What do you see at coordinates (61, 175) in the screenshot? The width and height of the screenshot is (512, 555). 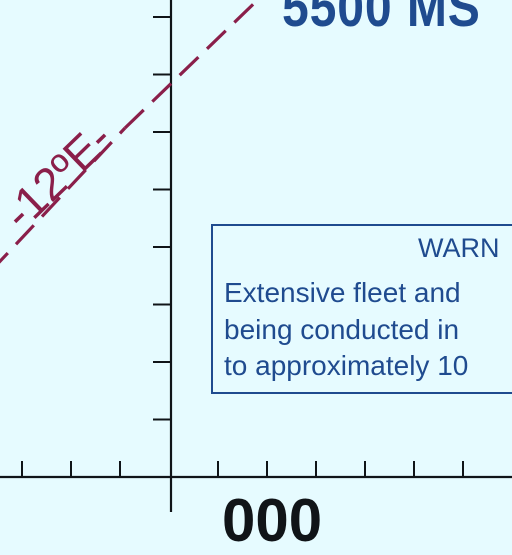 I see `isogonic-label: -12ºE-` at bounding box center [61, 175].